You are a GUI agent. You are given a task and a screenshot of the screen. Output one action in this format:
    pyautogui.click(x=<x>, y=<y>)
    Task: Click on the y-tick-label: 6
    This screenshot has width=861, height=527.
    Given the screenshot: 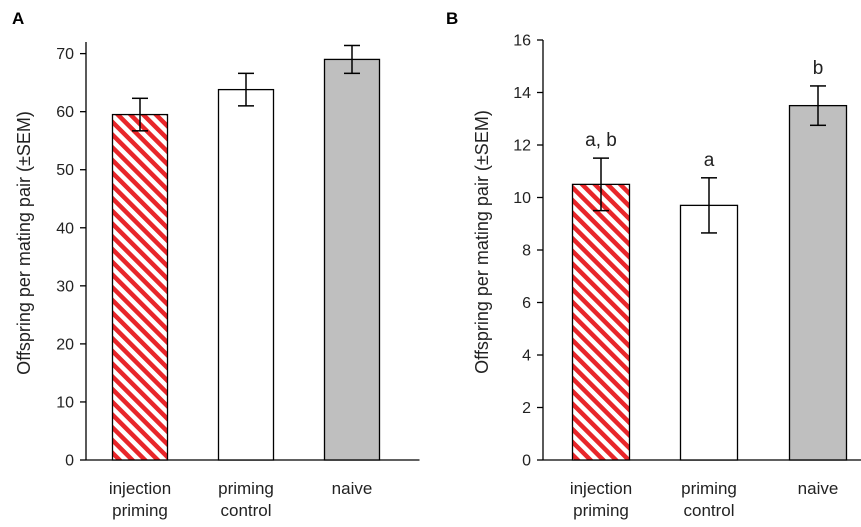 What is the action you would take?
    pyautogui.click(x=526, y=303)
    